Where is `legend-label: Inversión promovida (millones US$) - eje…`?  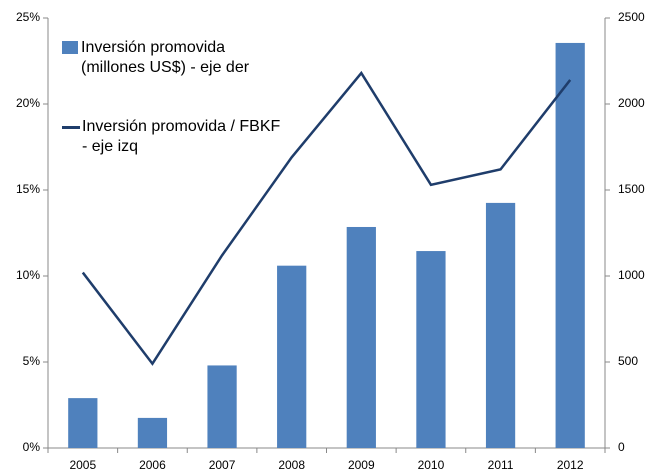
legend-label: Inversión promovida (millones US$) - eje… is located at coordinates (165, 57).